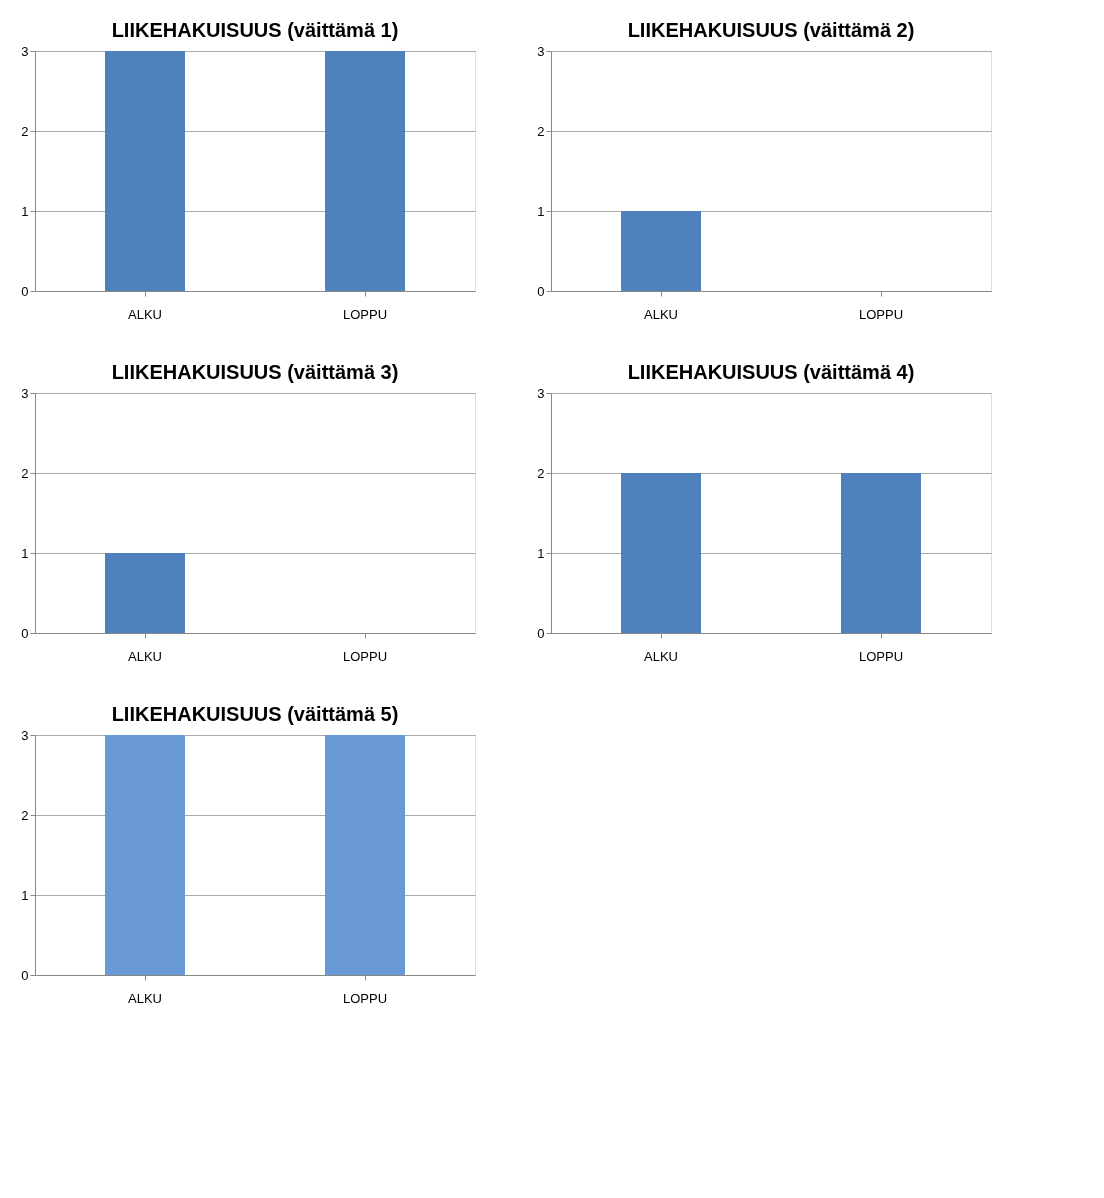  I want to click on chart-title: LIIKEHAKUISUUS (väittämä 5), so click(255, 714).